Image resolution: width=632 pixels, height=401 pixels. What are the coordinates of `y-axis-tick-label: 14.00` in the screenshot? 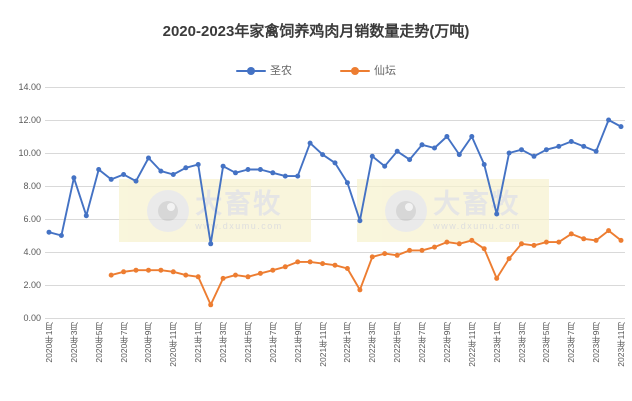 It's located at (29, 87).